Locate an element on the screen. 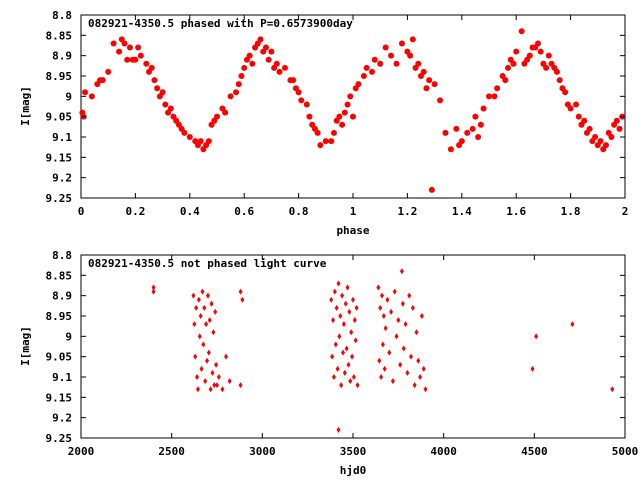  y-tick-label: 9 is located at coordinates (68, 96).